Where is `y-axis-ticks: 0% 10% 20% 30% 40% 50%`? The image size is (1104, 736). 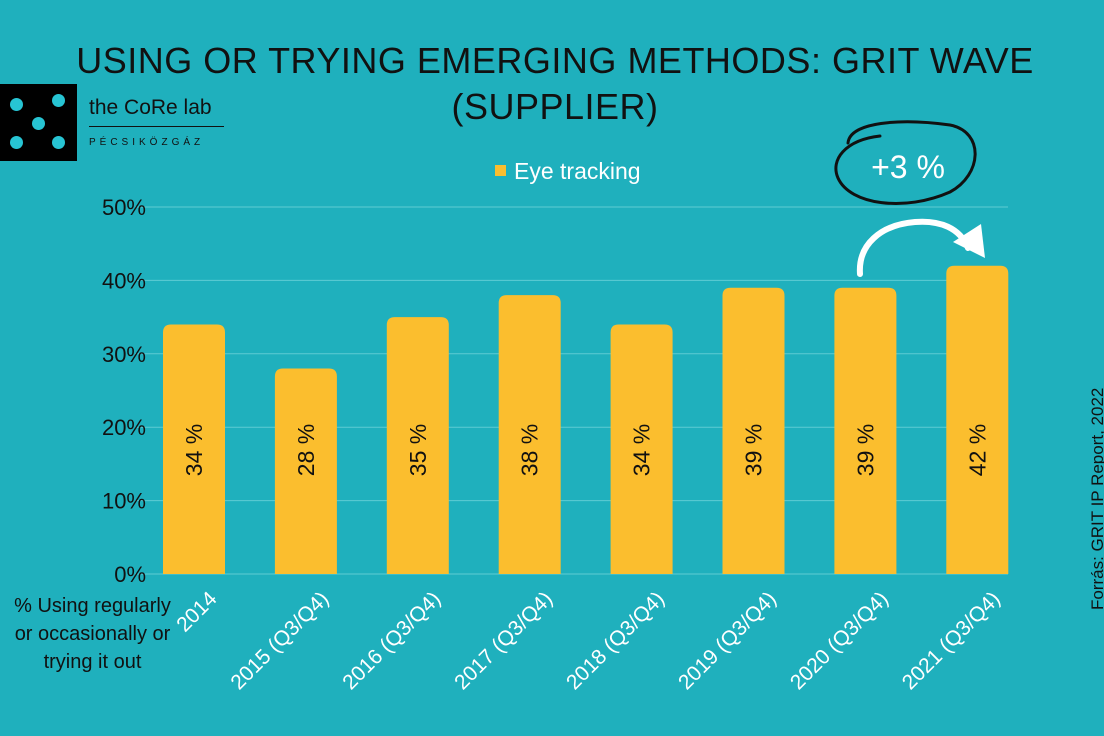
y-axis-ticks: 0% 10% 20% 30% 40% 50% is located at coordinates (124, 391).